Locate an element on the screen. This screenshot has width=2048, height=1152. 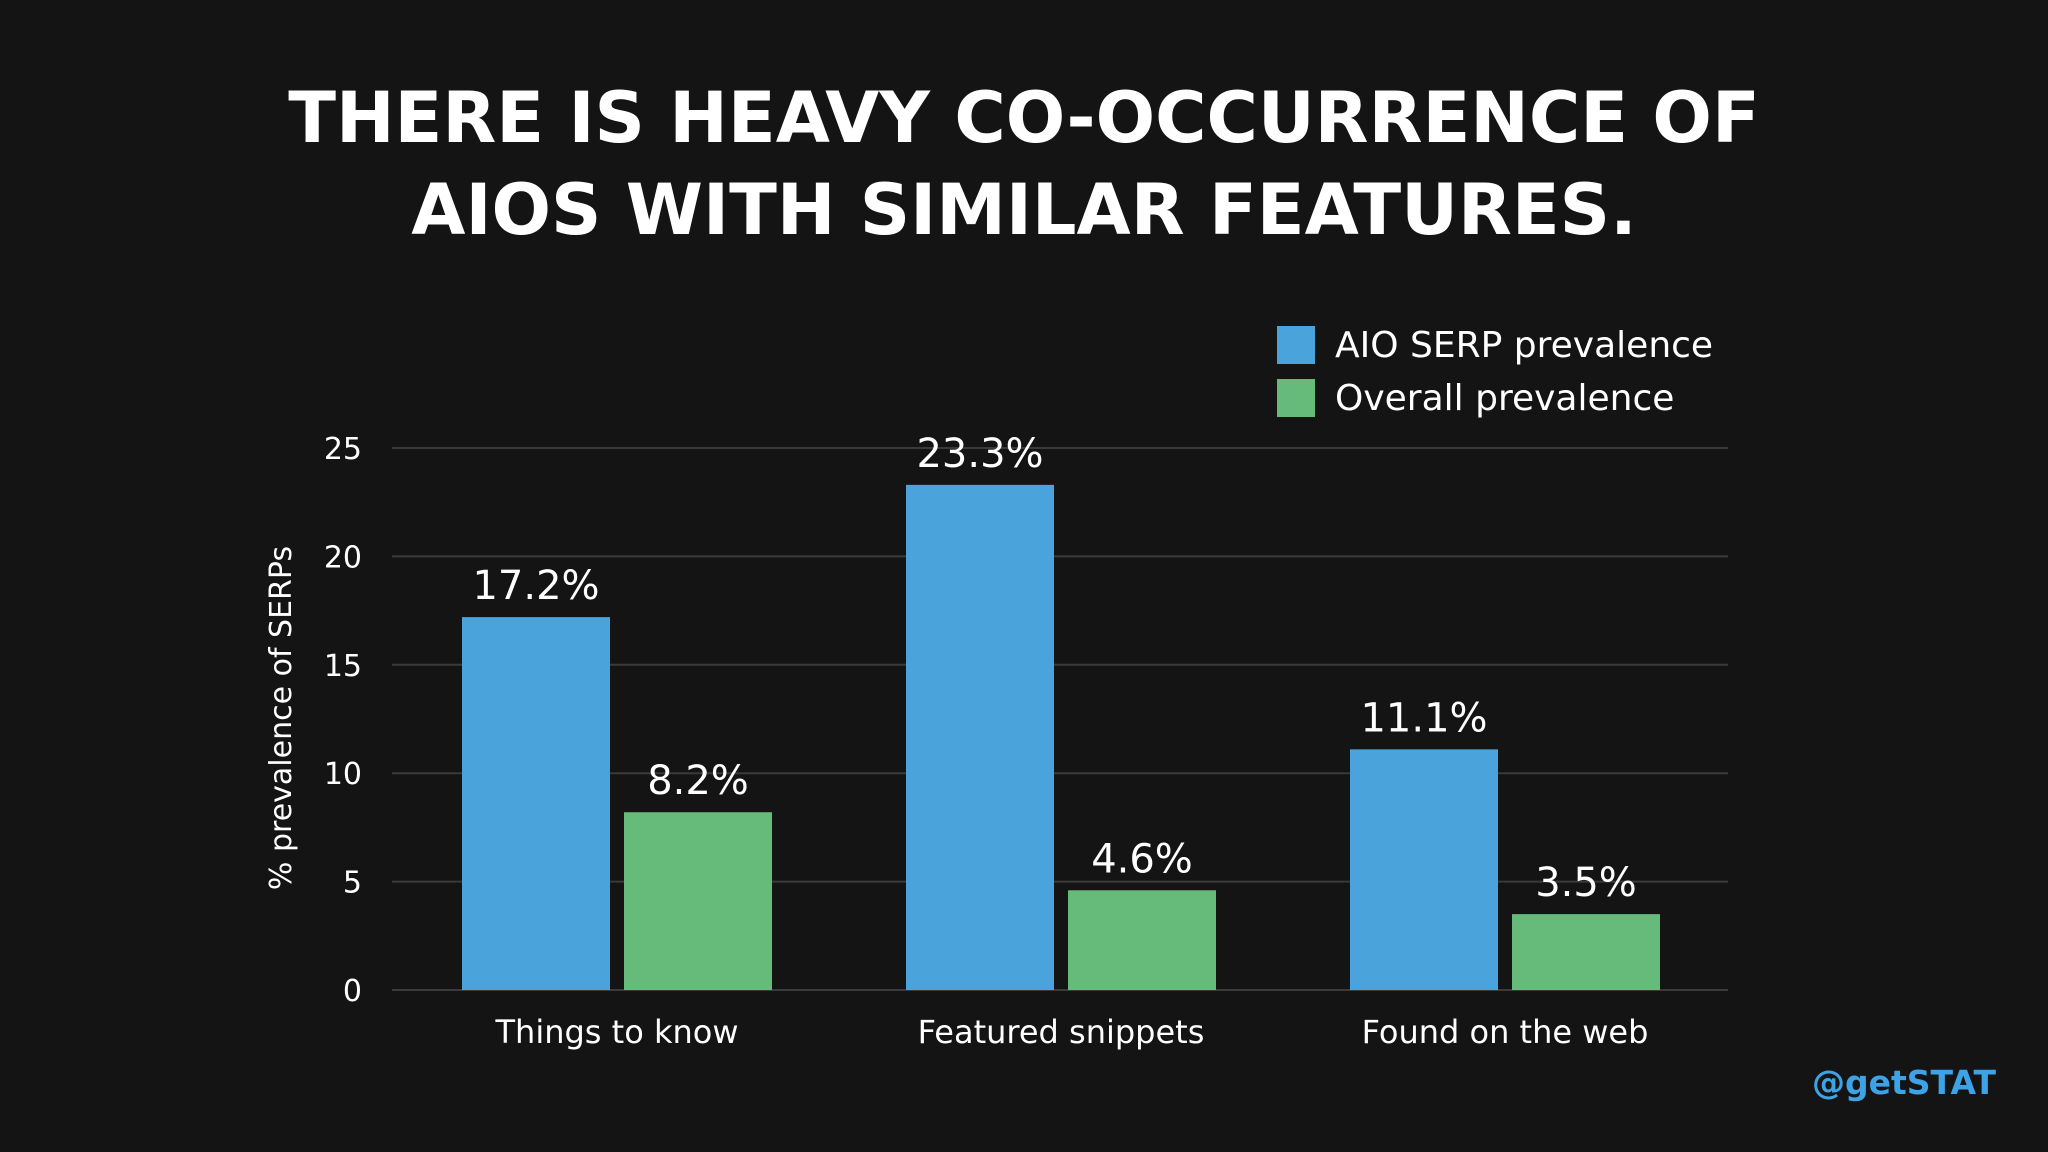
data-label: 8.2% is located at coordinates (698, 781).